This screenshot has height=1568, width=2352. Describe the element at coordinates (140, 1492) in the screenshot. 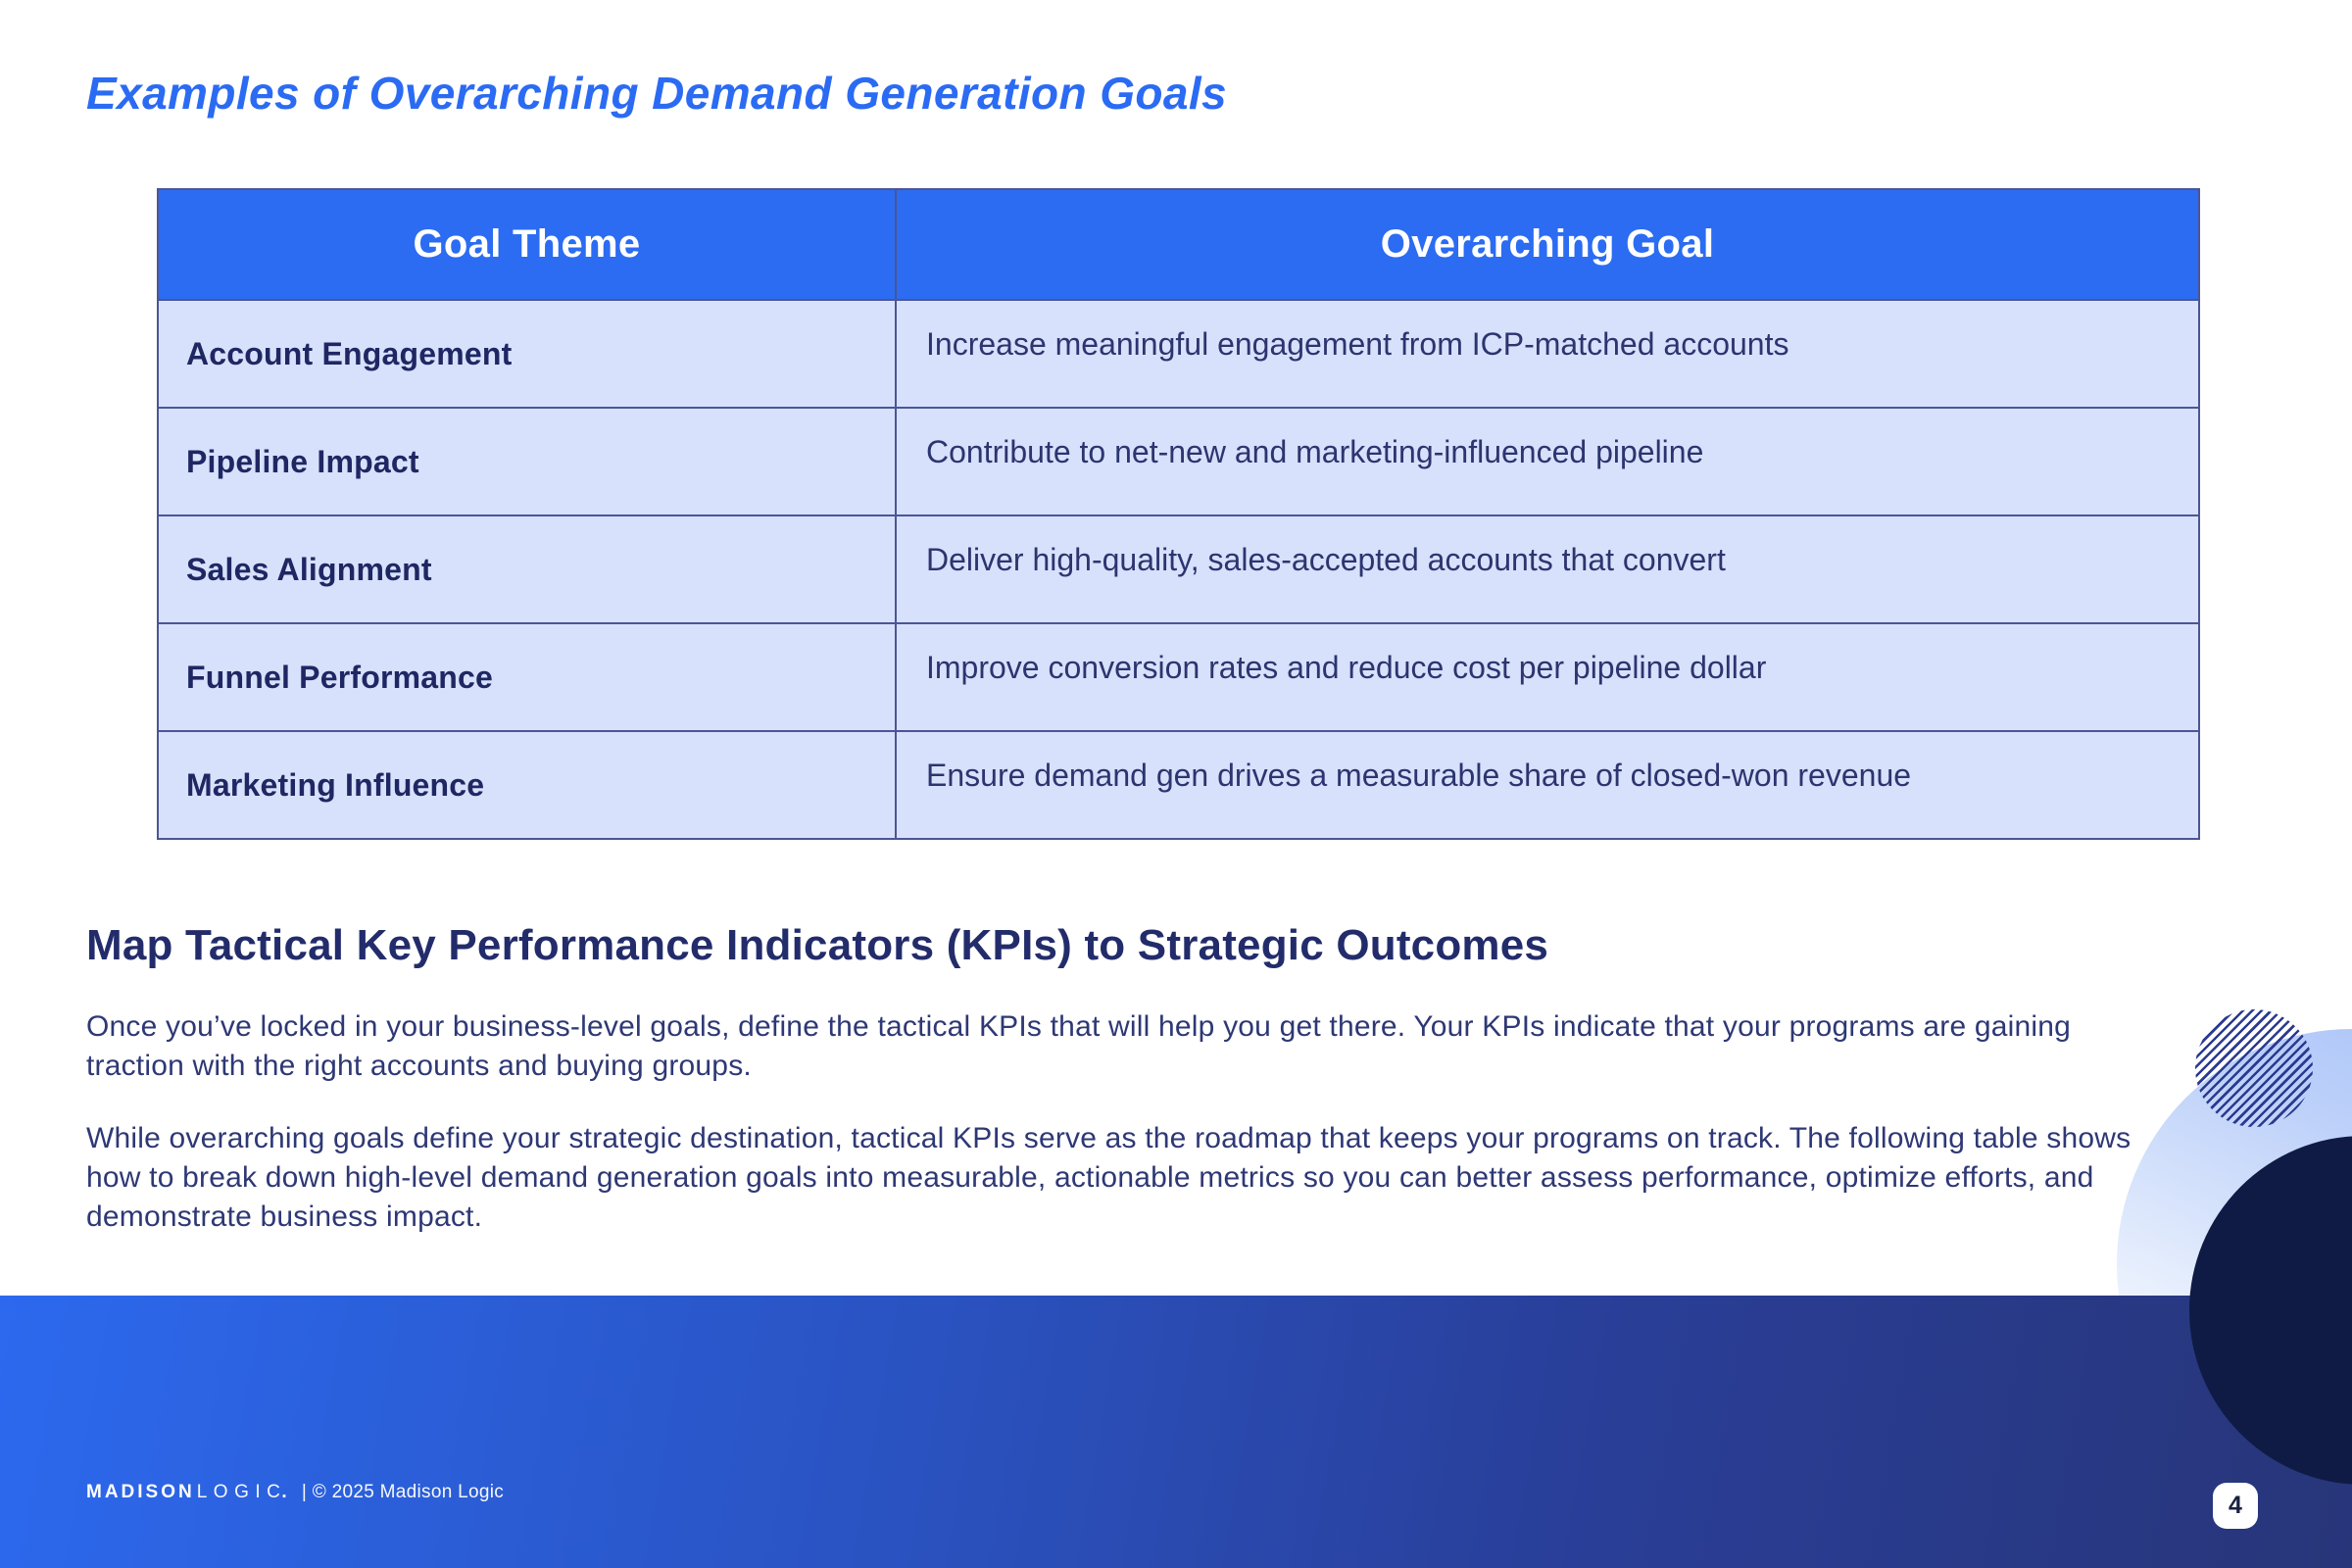

I see `logo-madison-text: MADISON` at that location.